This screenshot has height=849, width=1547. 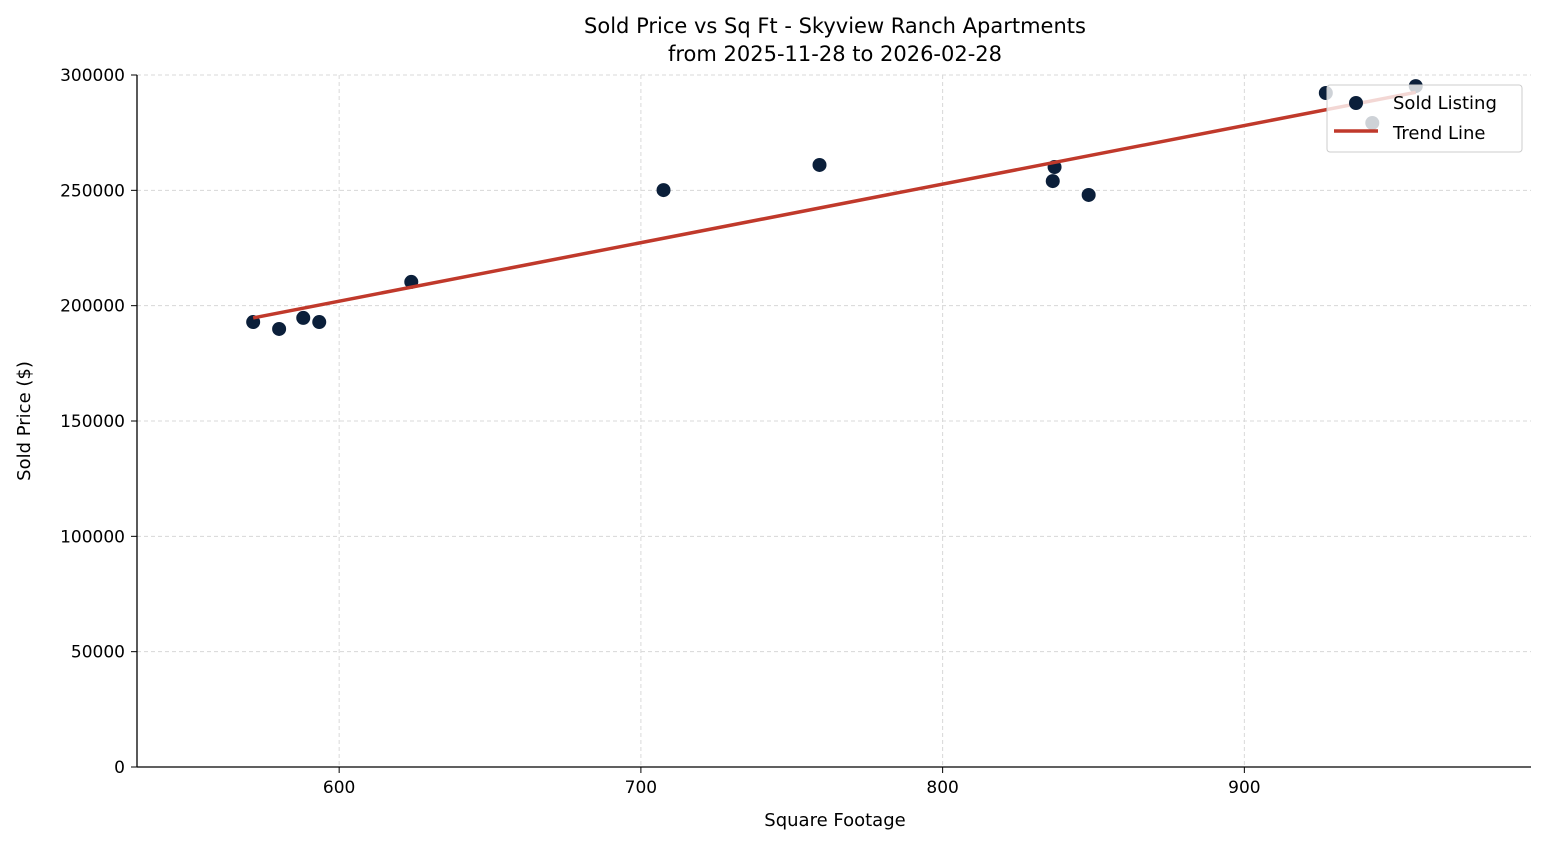 I want to click on y-tick-label: 200000, so click(x=92, y=307).